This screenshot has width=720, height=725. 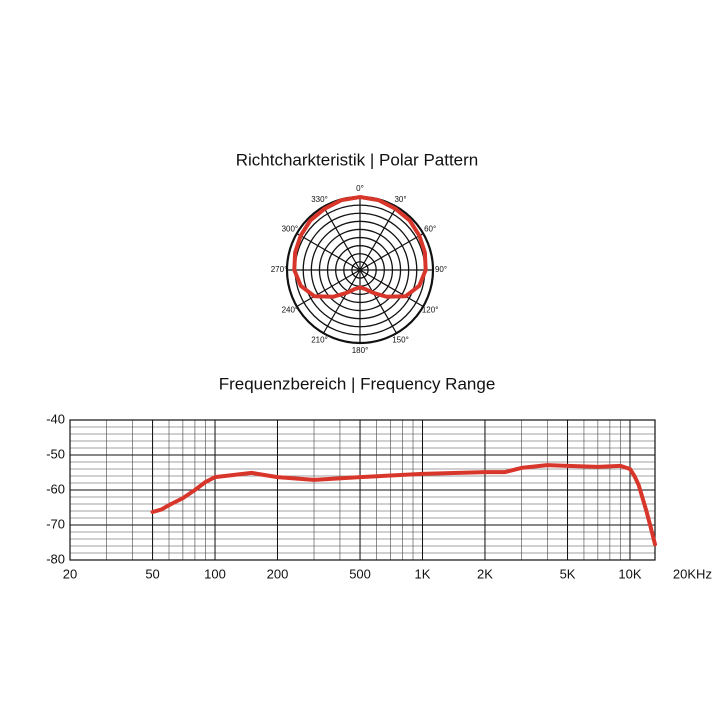 What do you see at coordinates (629, 573) in the screenshot?
I see `x-tick-label: 10K` at bounding box center [629, 573].